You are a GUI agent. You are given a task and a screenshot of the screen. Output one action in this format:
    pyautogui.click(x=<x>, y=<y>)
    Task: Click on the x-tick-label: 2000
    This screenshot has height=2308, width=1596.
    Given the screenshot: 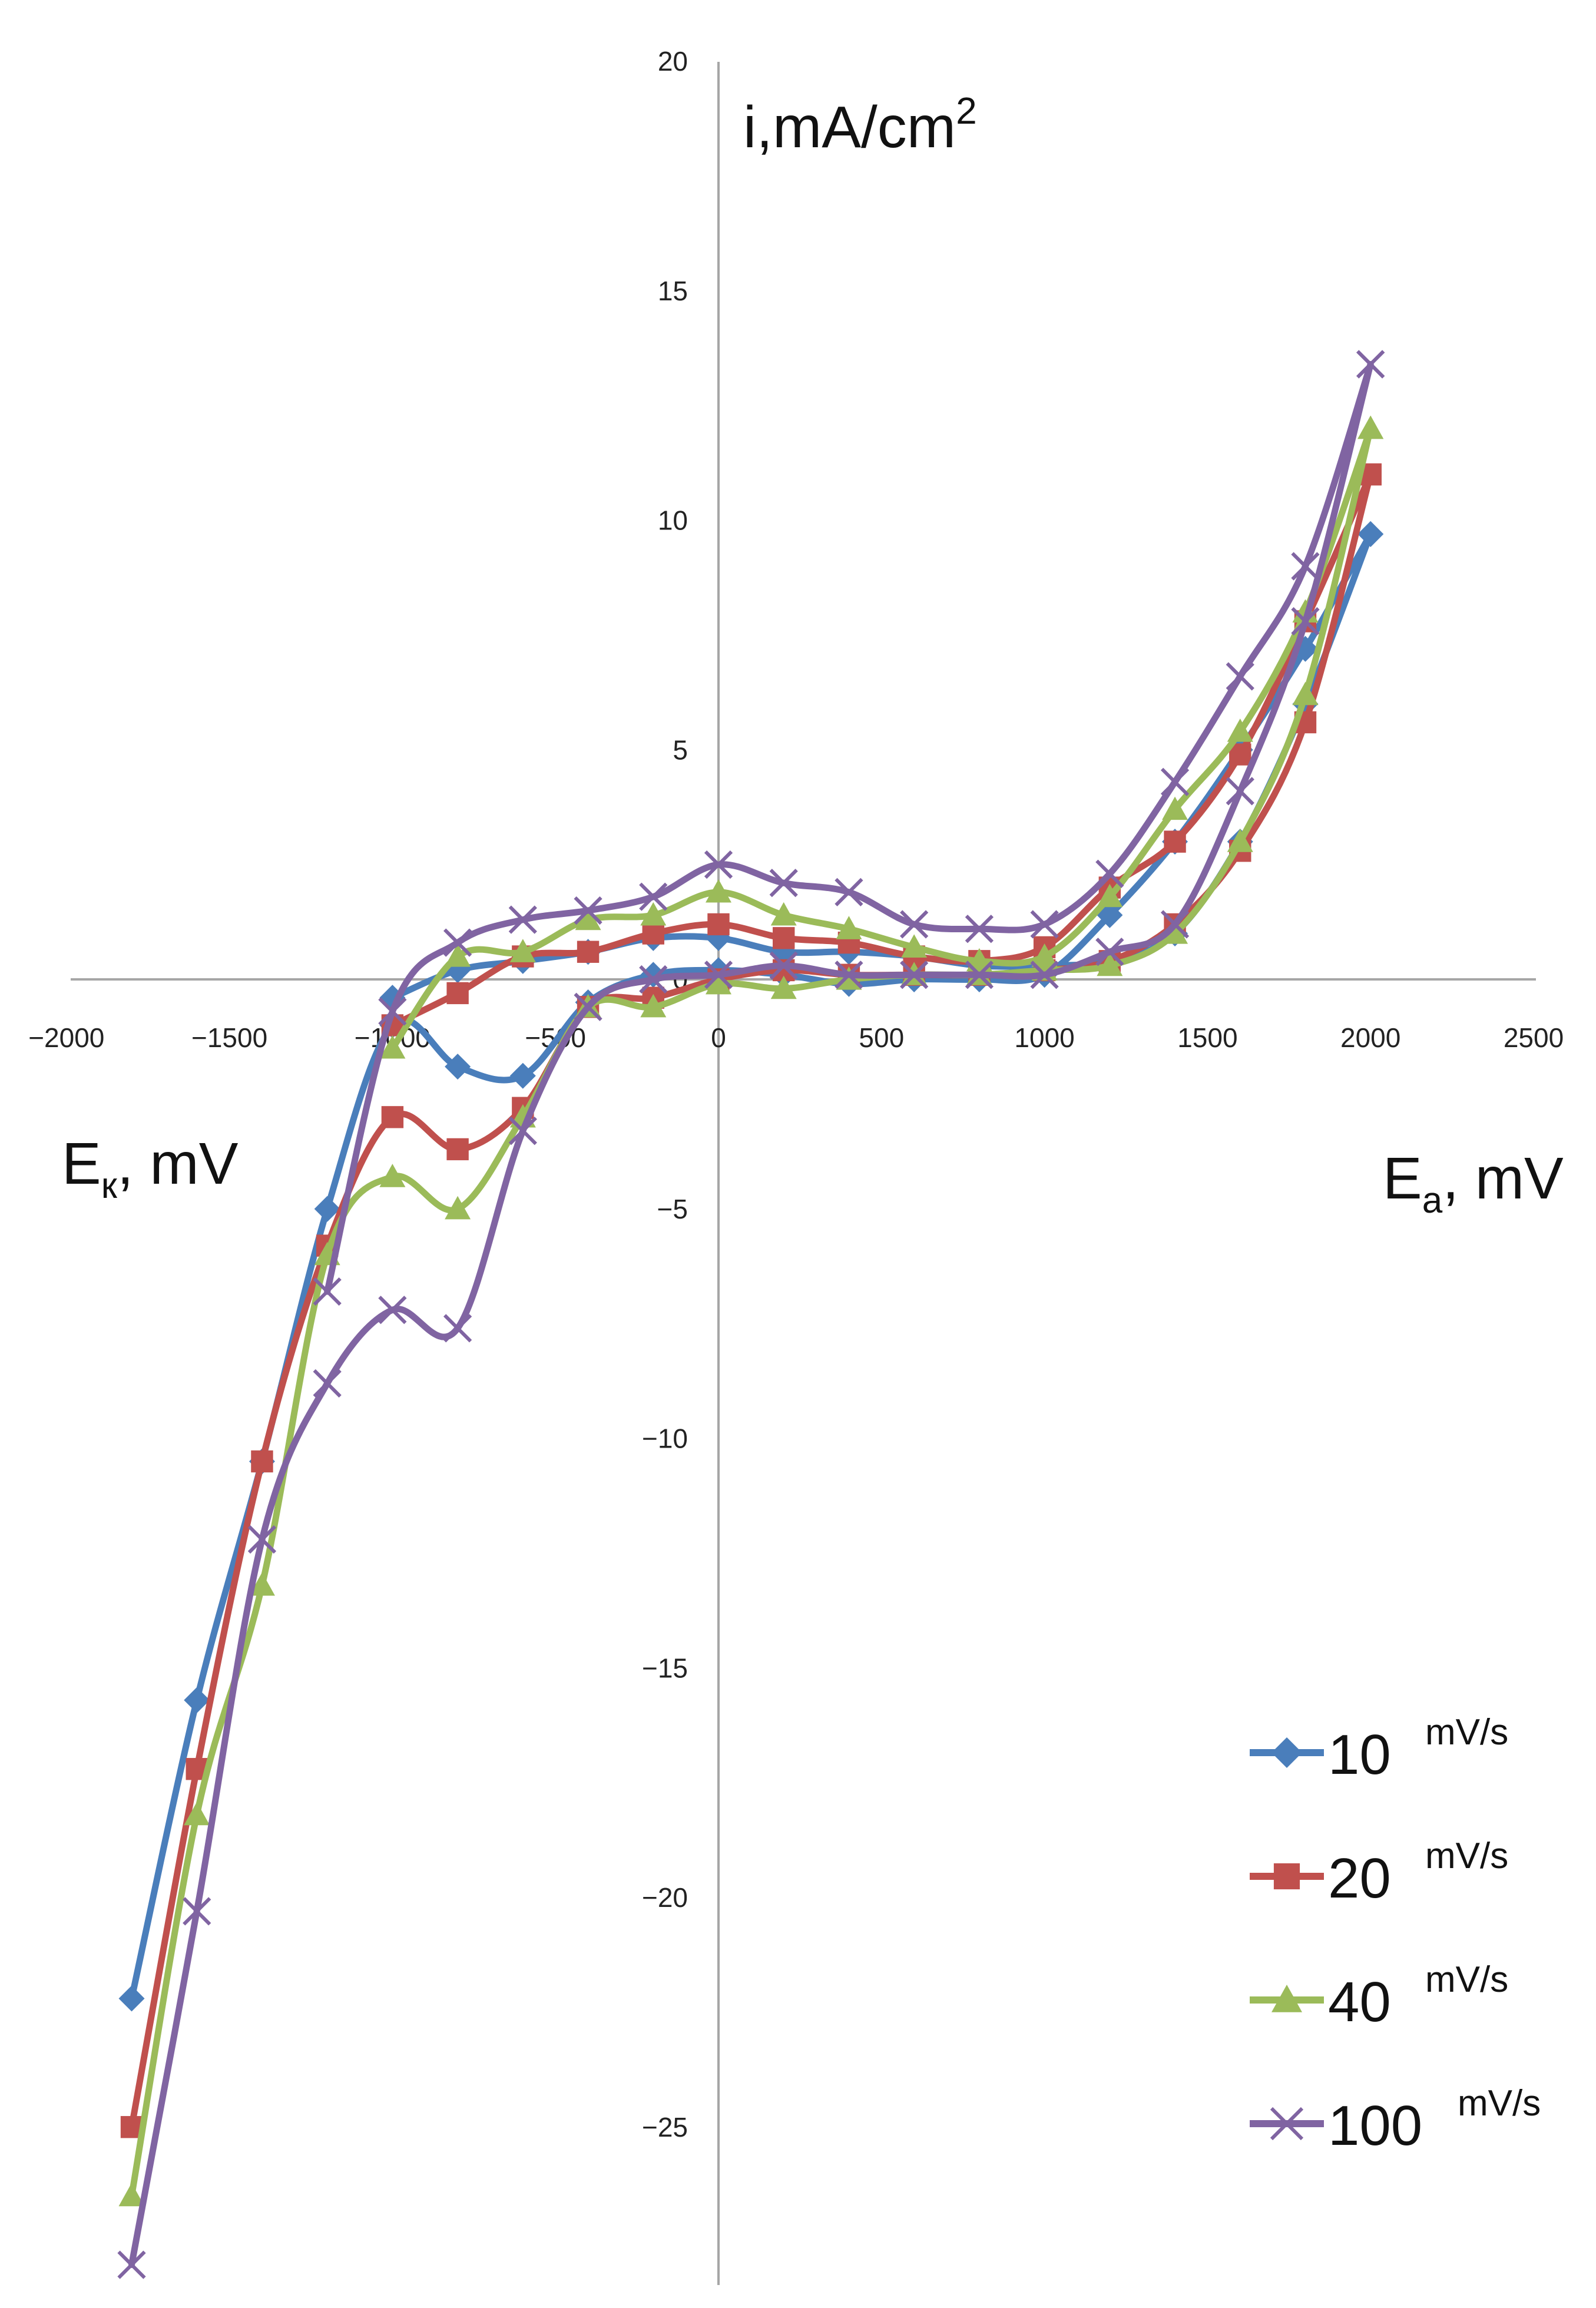 What is the action you would take?
    pyautogui.click(x=1370, y=1037)
    